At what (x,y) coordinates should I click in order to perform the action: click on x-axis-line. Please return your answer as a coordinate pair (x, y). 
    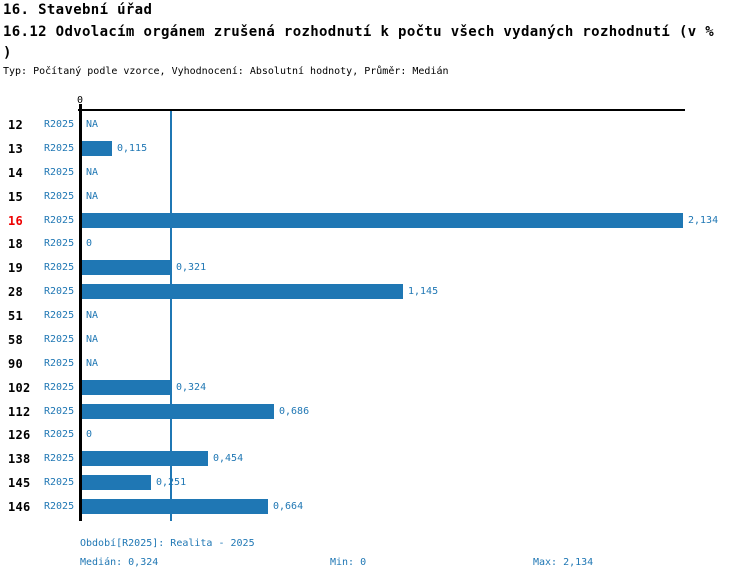
    Looking at the image, I should click on (381, 110).